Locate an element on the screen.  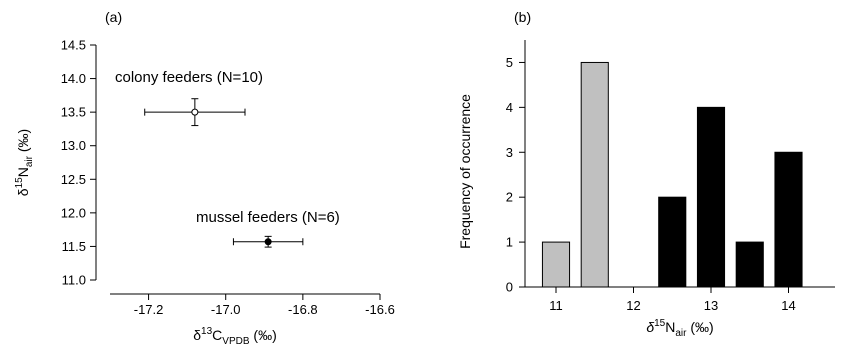
panel-a-y-tick-label: 11.5 is located at coordinates (74, 246).